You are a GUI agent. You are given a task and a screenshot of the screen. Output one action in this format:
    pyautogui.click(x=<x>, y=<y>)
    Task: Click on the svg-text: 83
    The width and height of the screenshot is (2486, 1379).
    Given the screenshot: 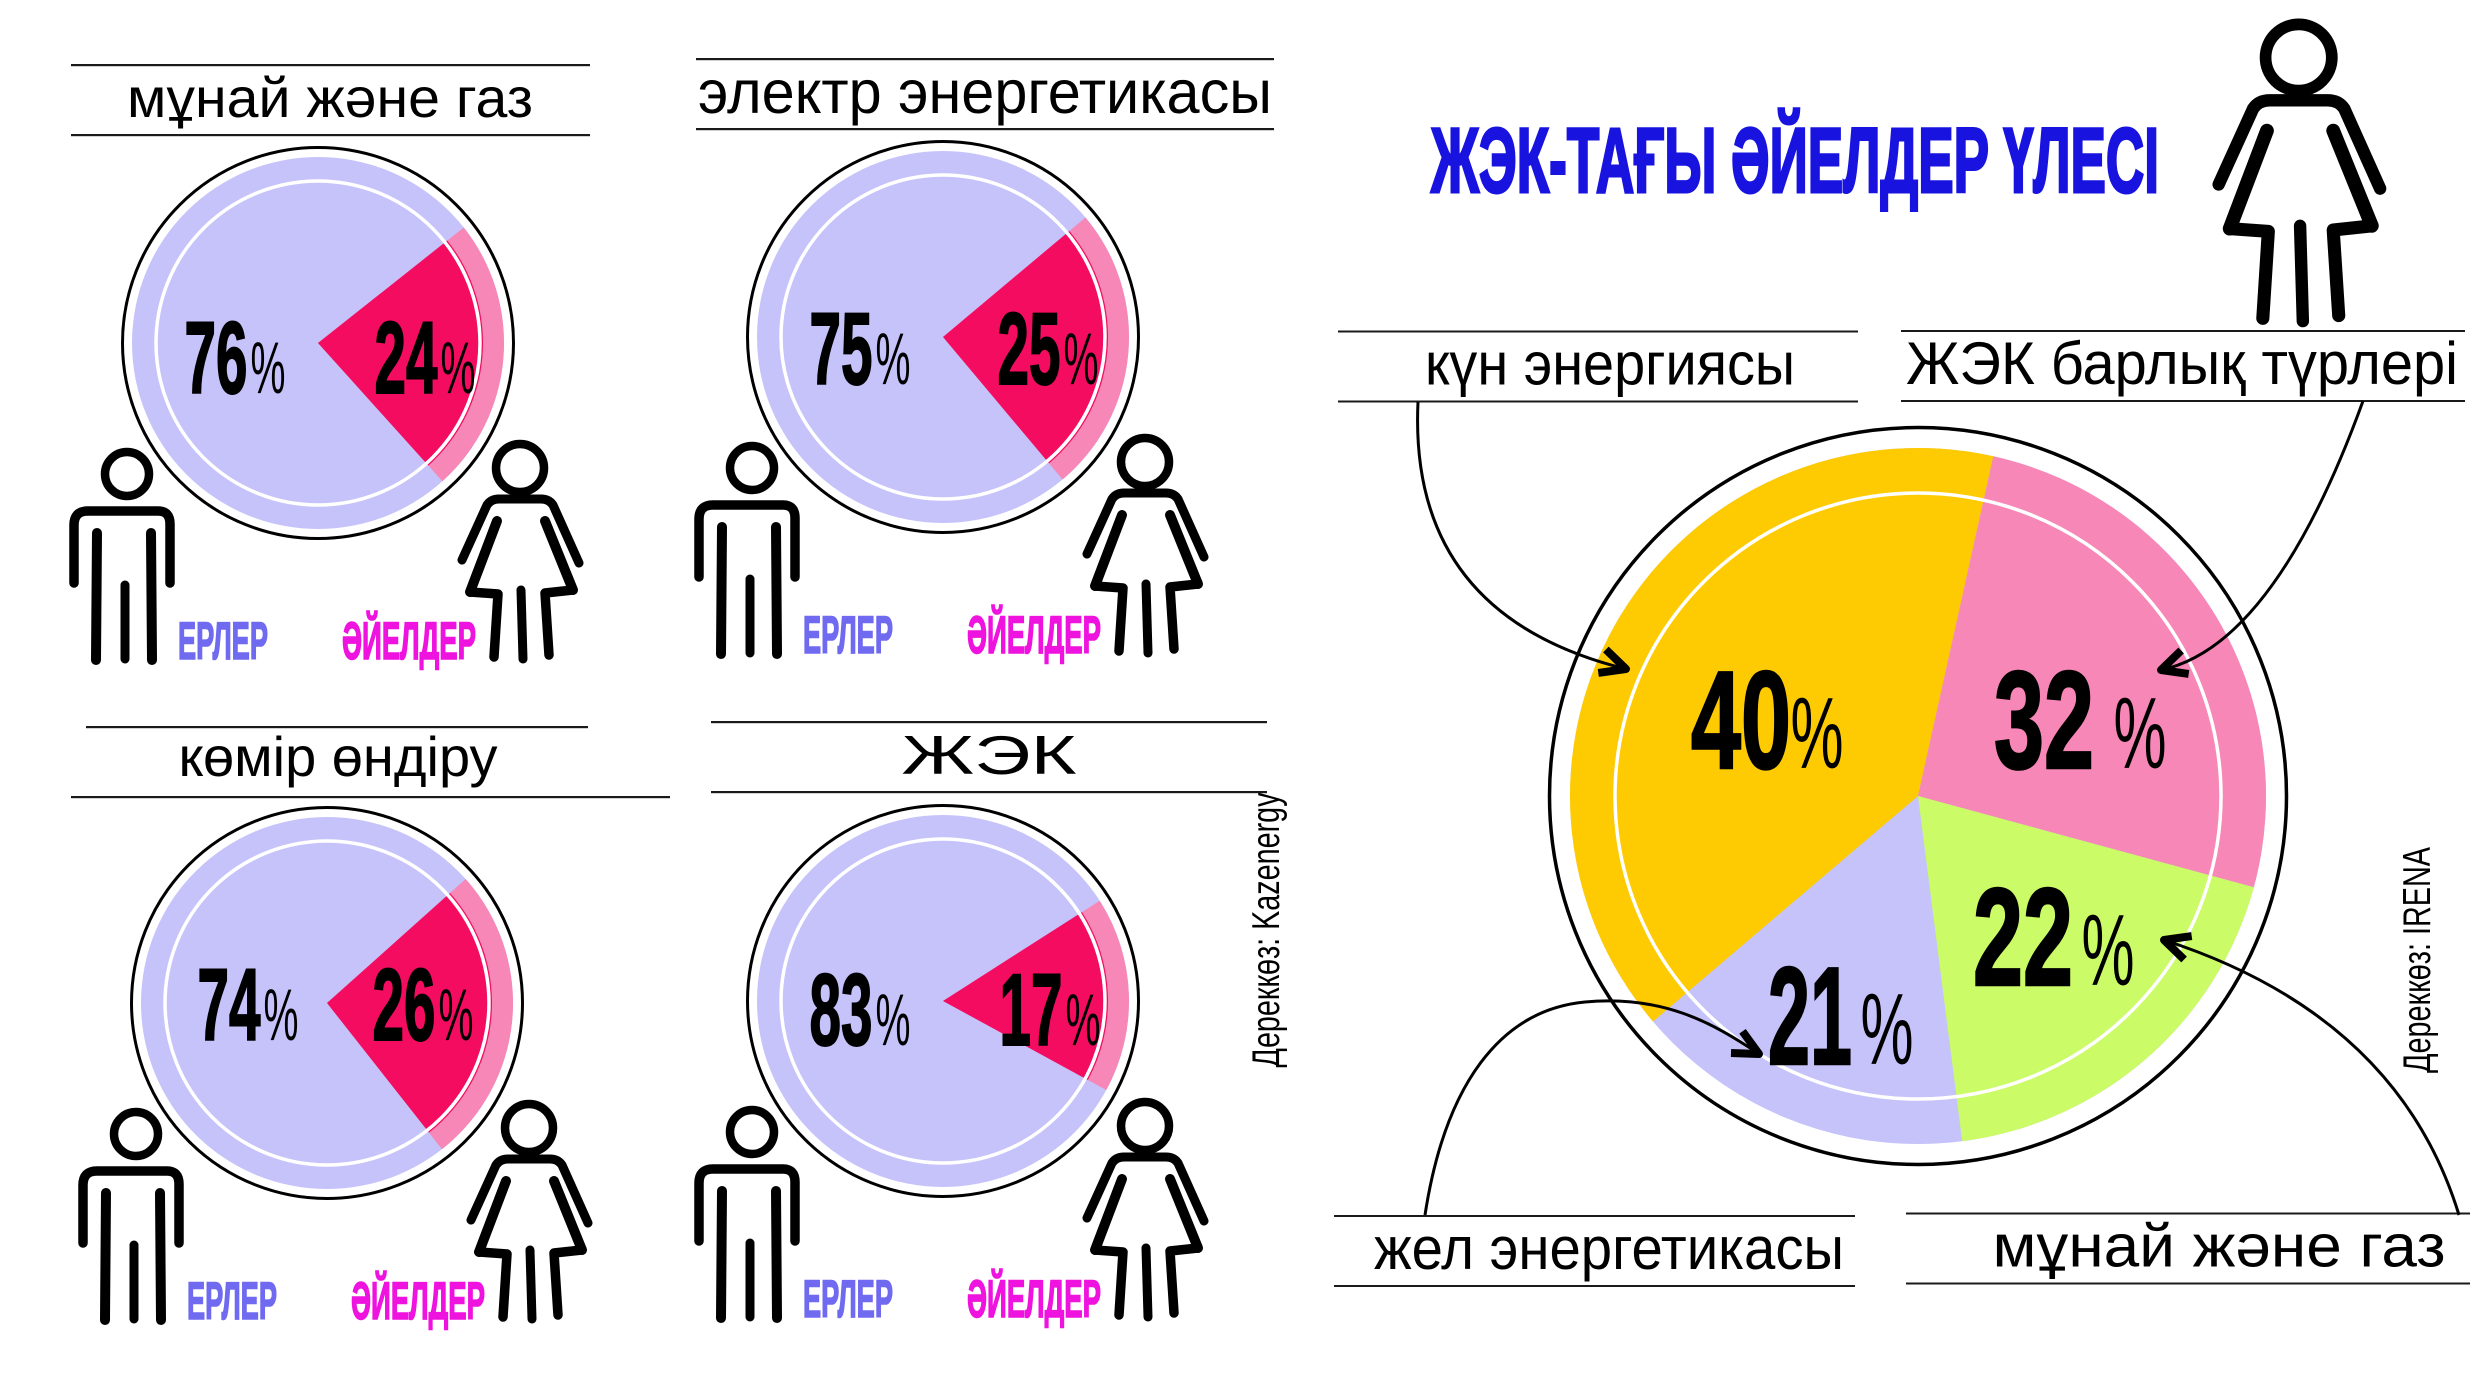 What is the action you would take?
    pyautogui.click(x=841, y=1010)
    